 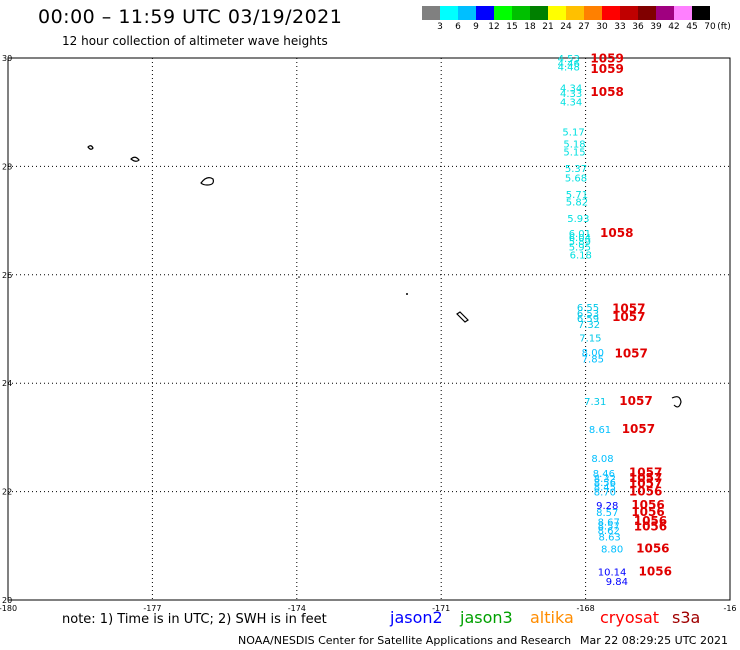 What do you see at coordinates (590, 338) in the screenshot?
I see `swh-value: 7.15` at bounding box center [590, 338].